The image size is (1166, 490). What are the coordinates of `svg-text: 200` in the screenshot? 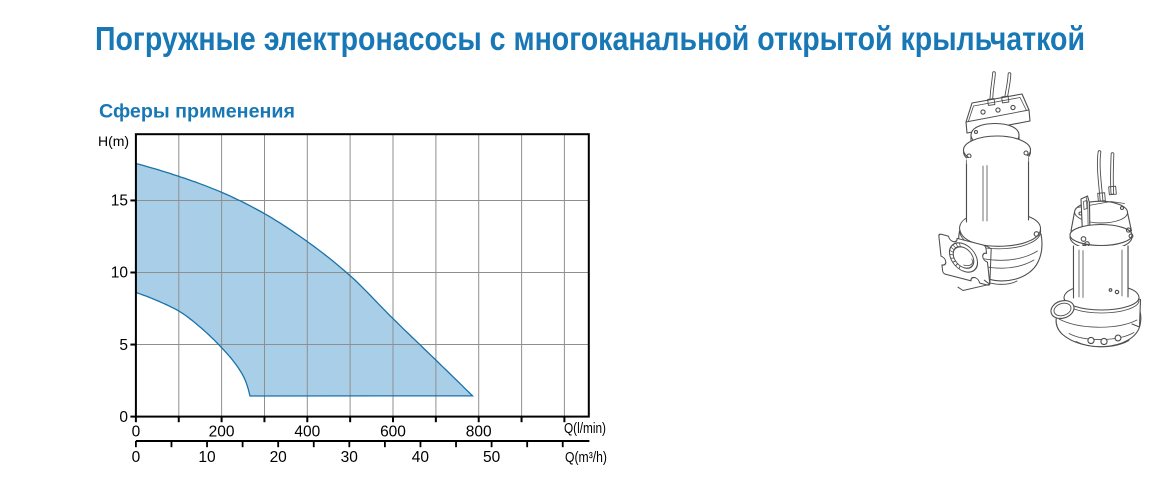 It's located at (222, 432).